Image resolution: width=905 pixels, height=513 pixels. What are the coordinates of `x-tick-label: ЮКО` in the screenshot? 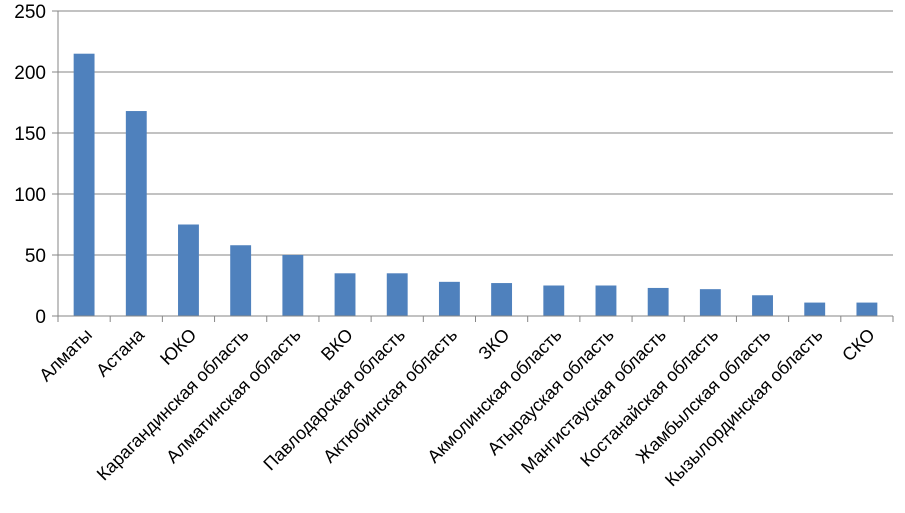 It's located at (178, 347).